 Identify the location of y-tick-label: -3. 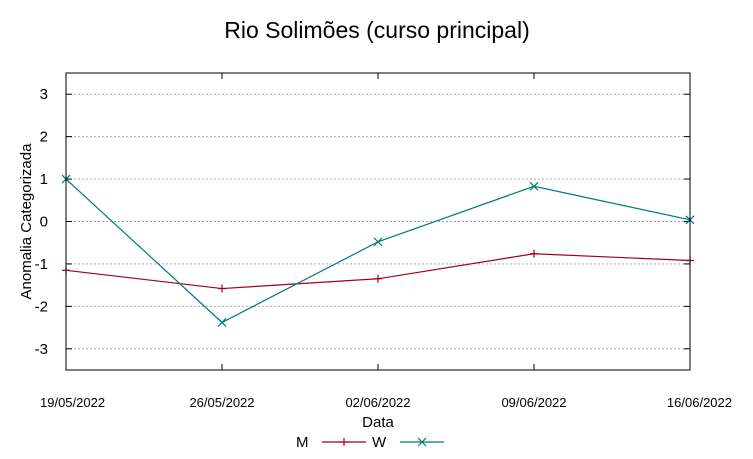
(41, 349).